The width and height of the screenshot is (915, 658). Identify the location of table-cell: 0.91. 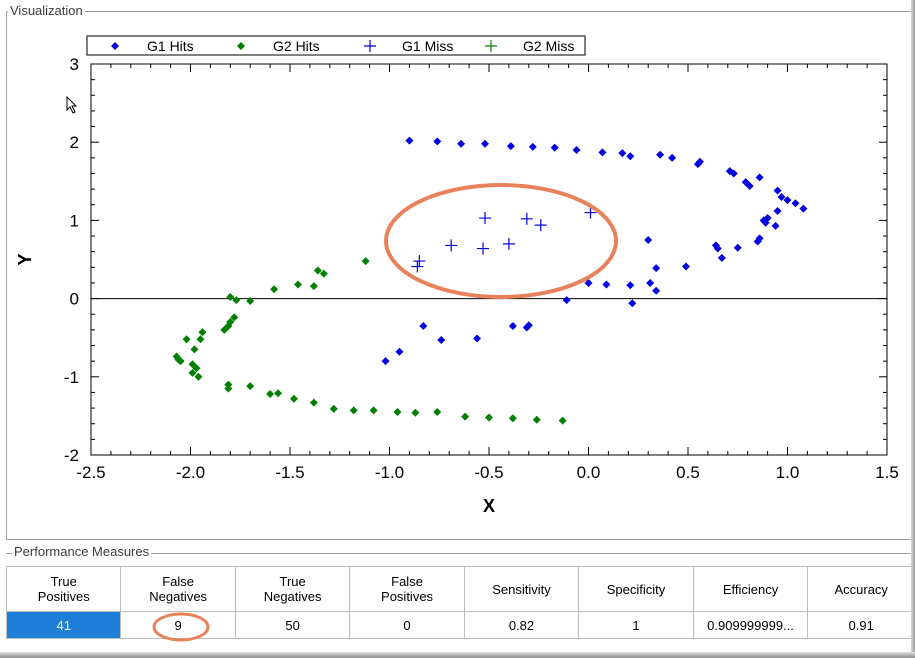
(861, 625).